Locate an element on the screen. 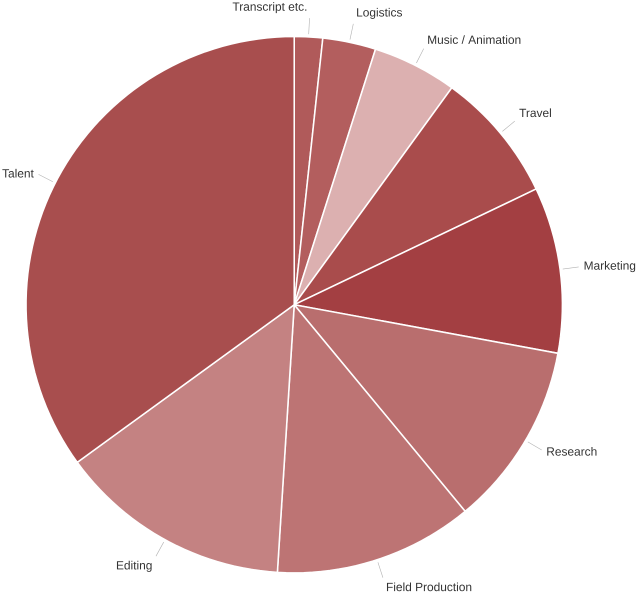 The height and width of the screenshot is (593, 638). slice-label: Music / Animation is located at coordinates (474, 39).